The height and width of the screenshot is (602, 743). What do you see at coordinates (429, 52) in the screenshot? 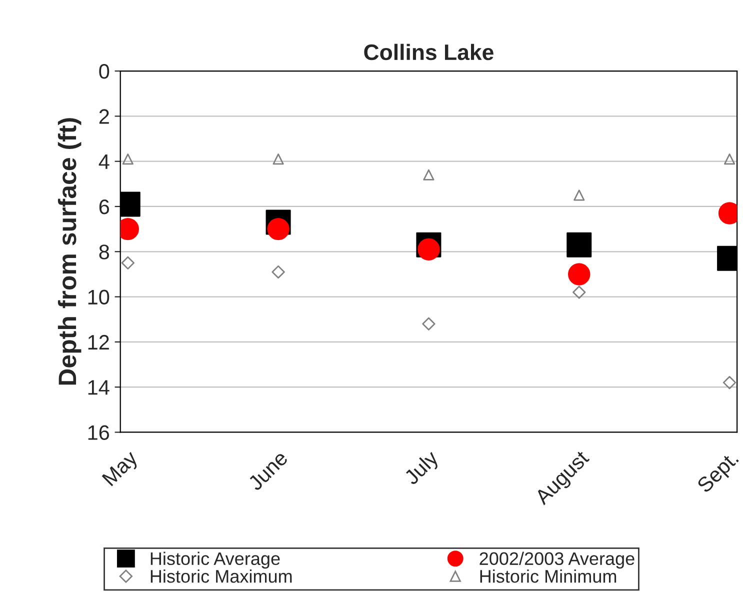
I see `chart-title: Collins Lake` at bounding box center [429, 52].